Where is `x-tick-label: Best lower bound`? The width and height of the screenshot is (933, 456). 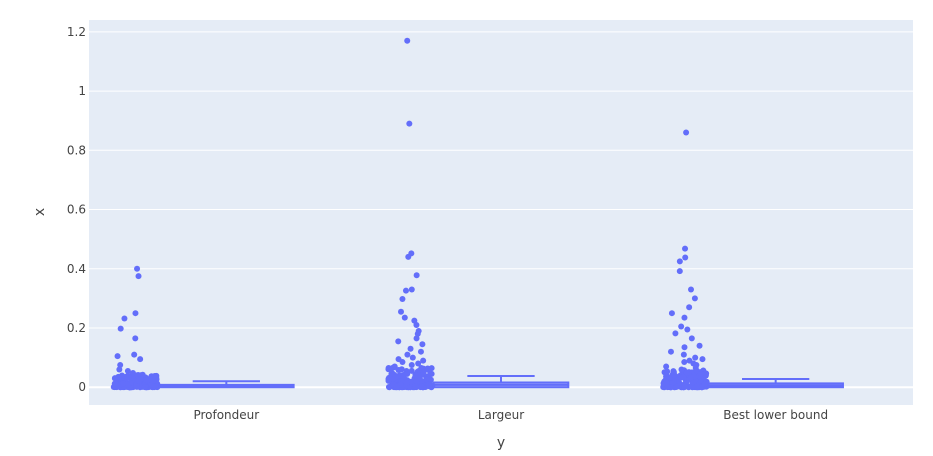 x-tick-label: Best lower bound is located at coordinates (775, 415).